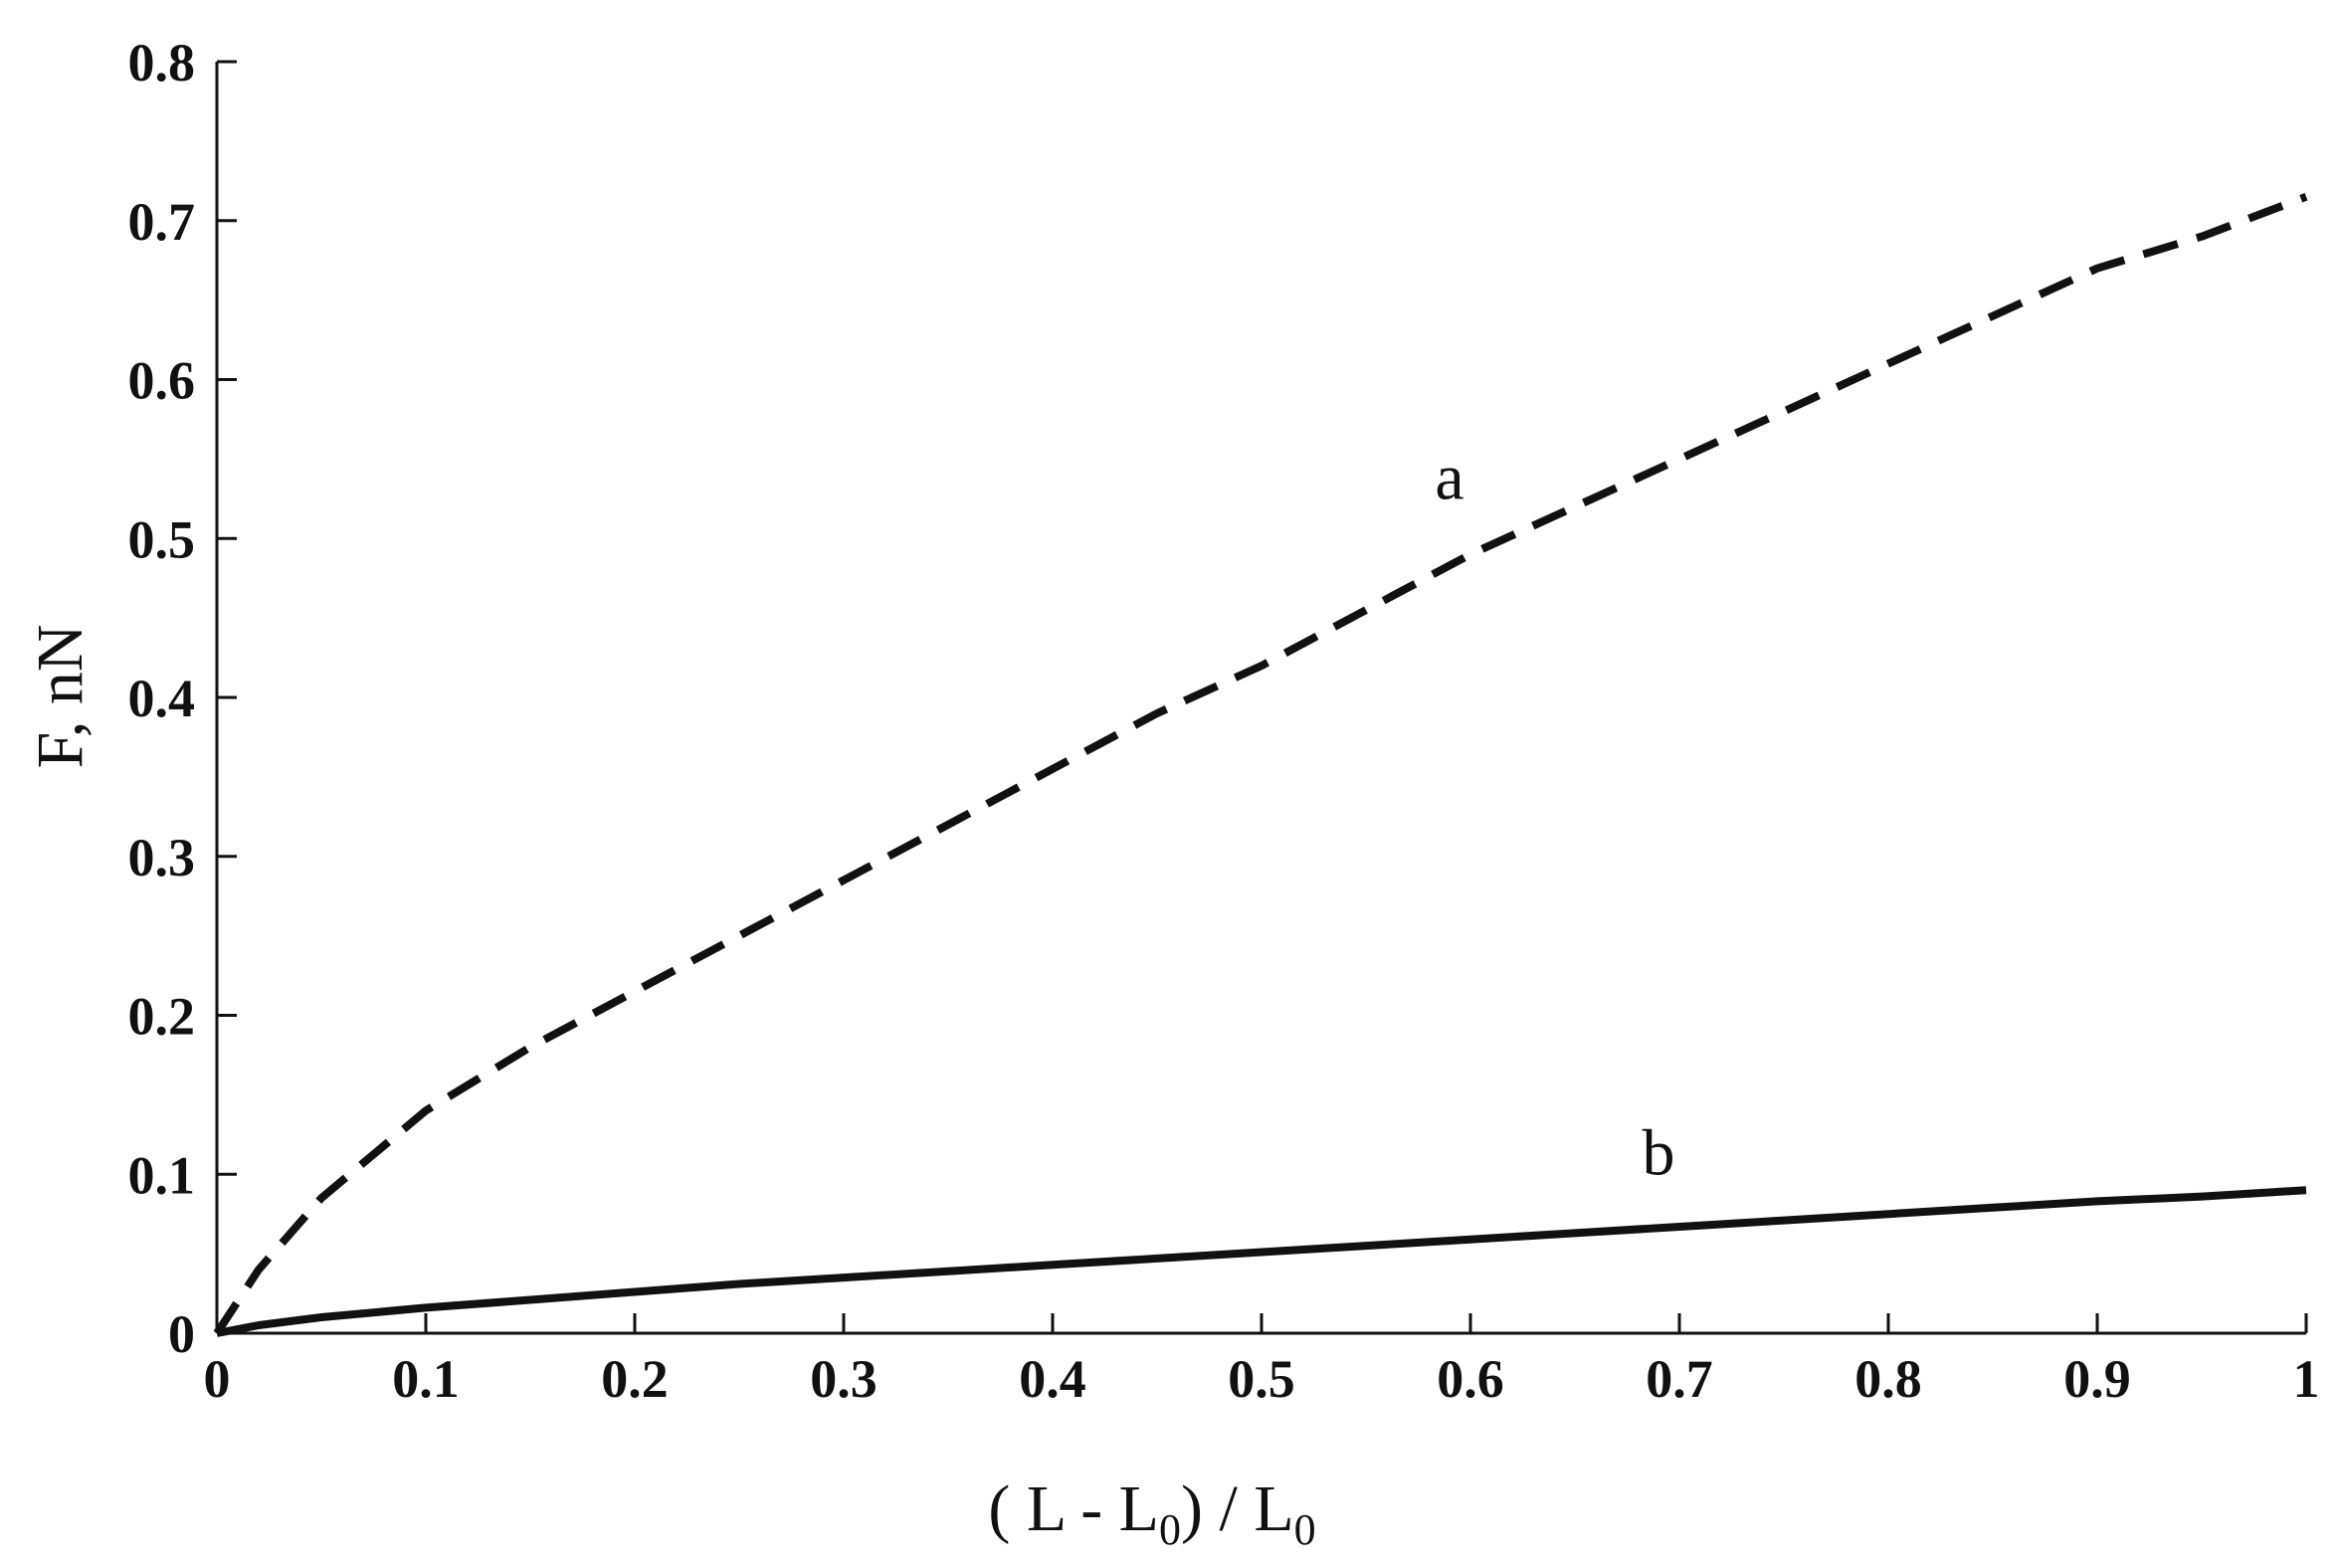 Image resolution: width=2338 pixels, height=1568 pixels. I want to click on y-tick-label: 0.4, so click(162, 698).